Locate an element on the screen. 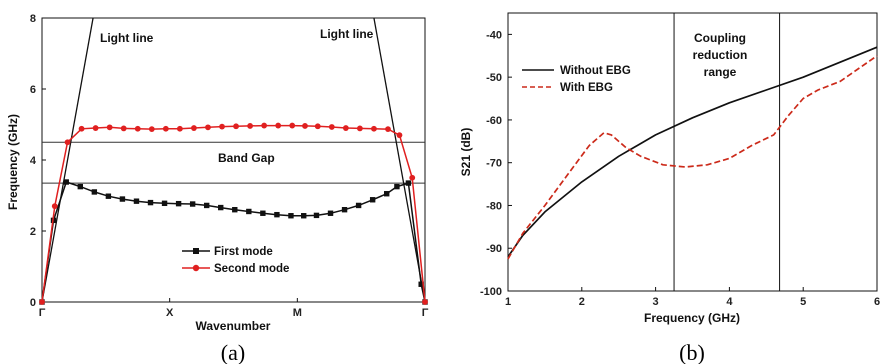  legend-marker-first-mode is located at coordinates (196, 251).